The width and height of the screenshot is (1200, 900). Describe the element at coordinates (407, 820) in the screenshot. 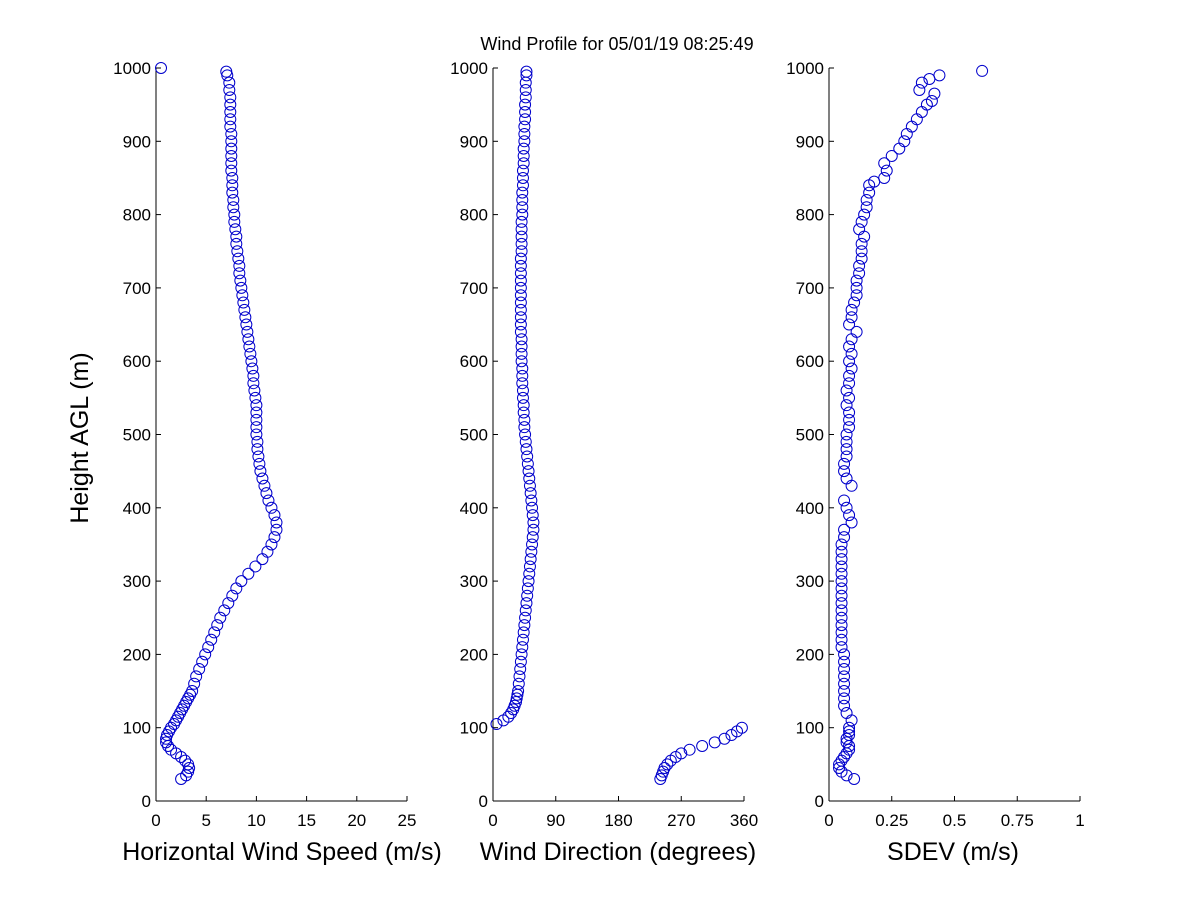

I see `wind-speed-x-tick-label: 25` at that location.